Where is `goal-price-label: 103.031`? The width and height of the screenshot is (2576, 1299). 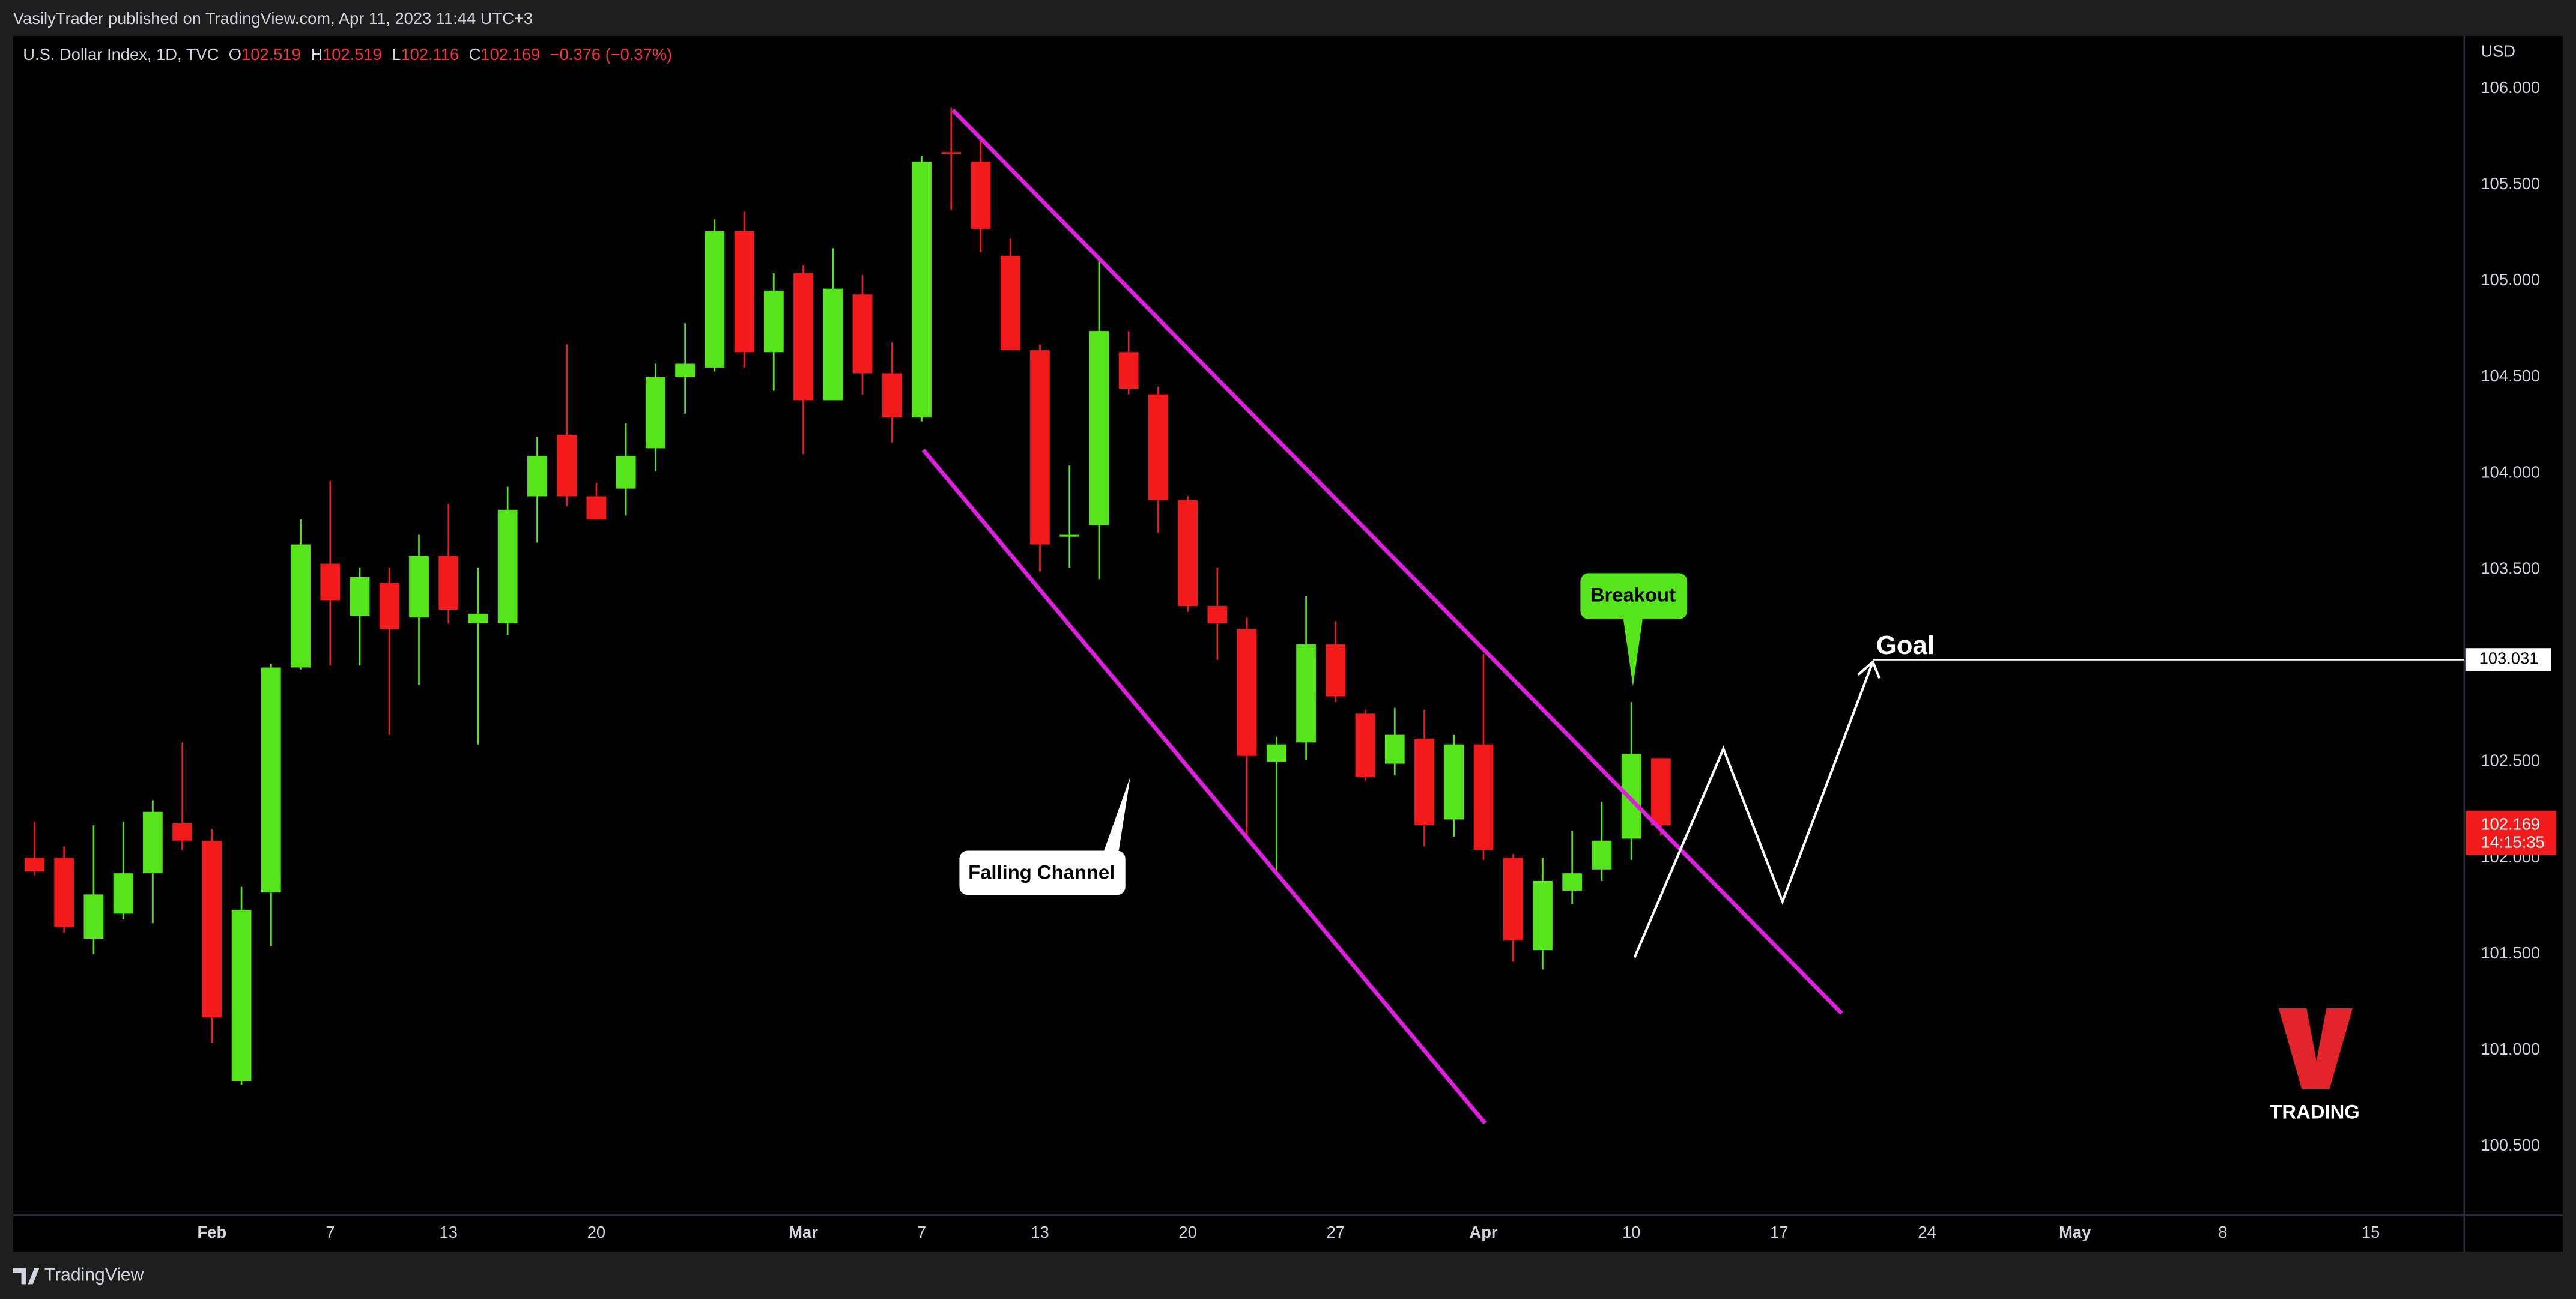 goal-price-label: 103.031 is located at coordinates (2509, 658).